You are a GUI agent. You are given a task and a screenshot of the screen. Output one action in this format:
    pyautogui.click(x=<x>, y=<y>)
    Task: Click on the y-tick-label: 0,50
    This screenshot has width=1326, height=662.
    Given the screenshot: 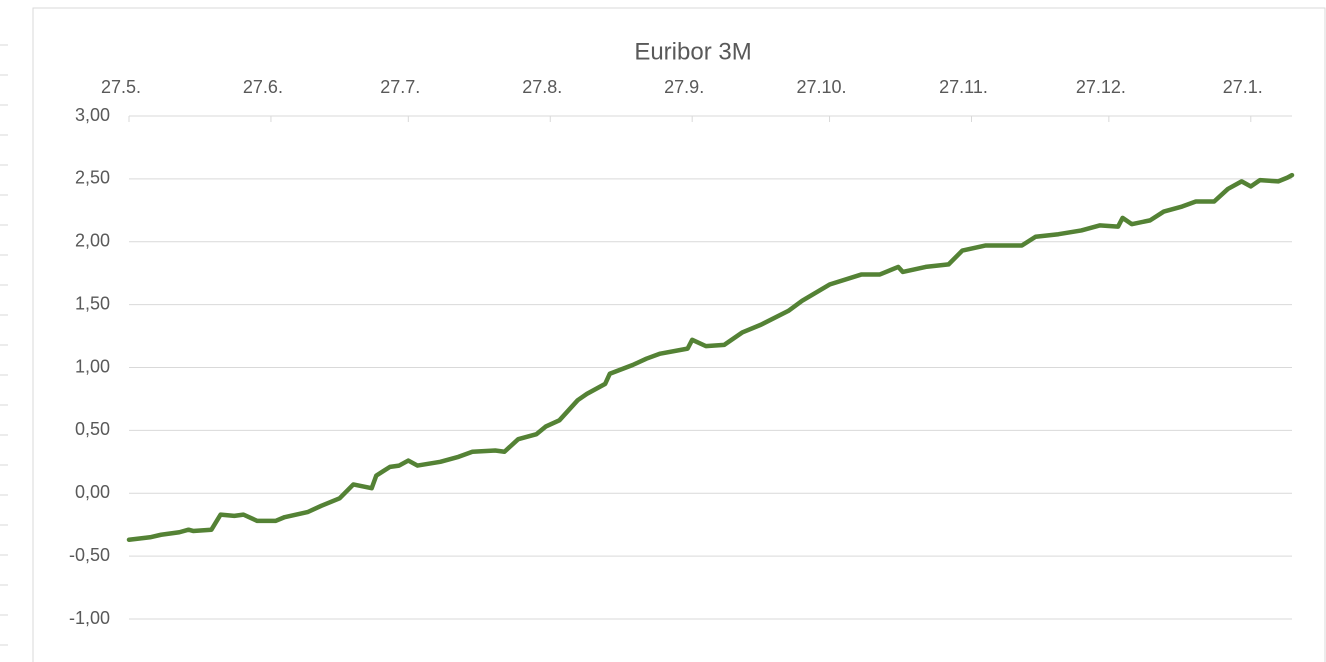 What is the action you would take?
    pyautogui.click(x=92, y=429)
    